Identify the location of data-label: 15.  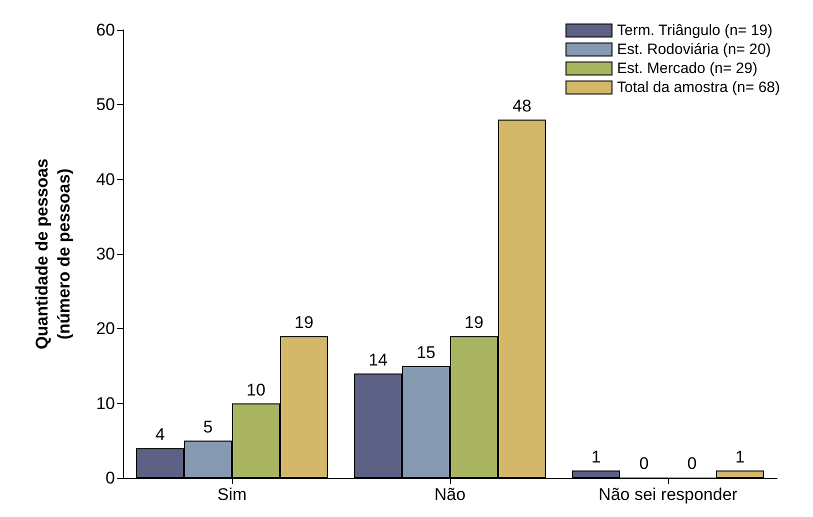
(426, 352).